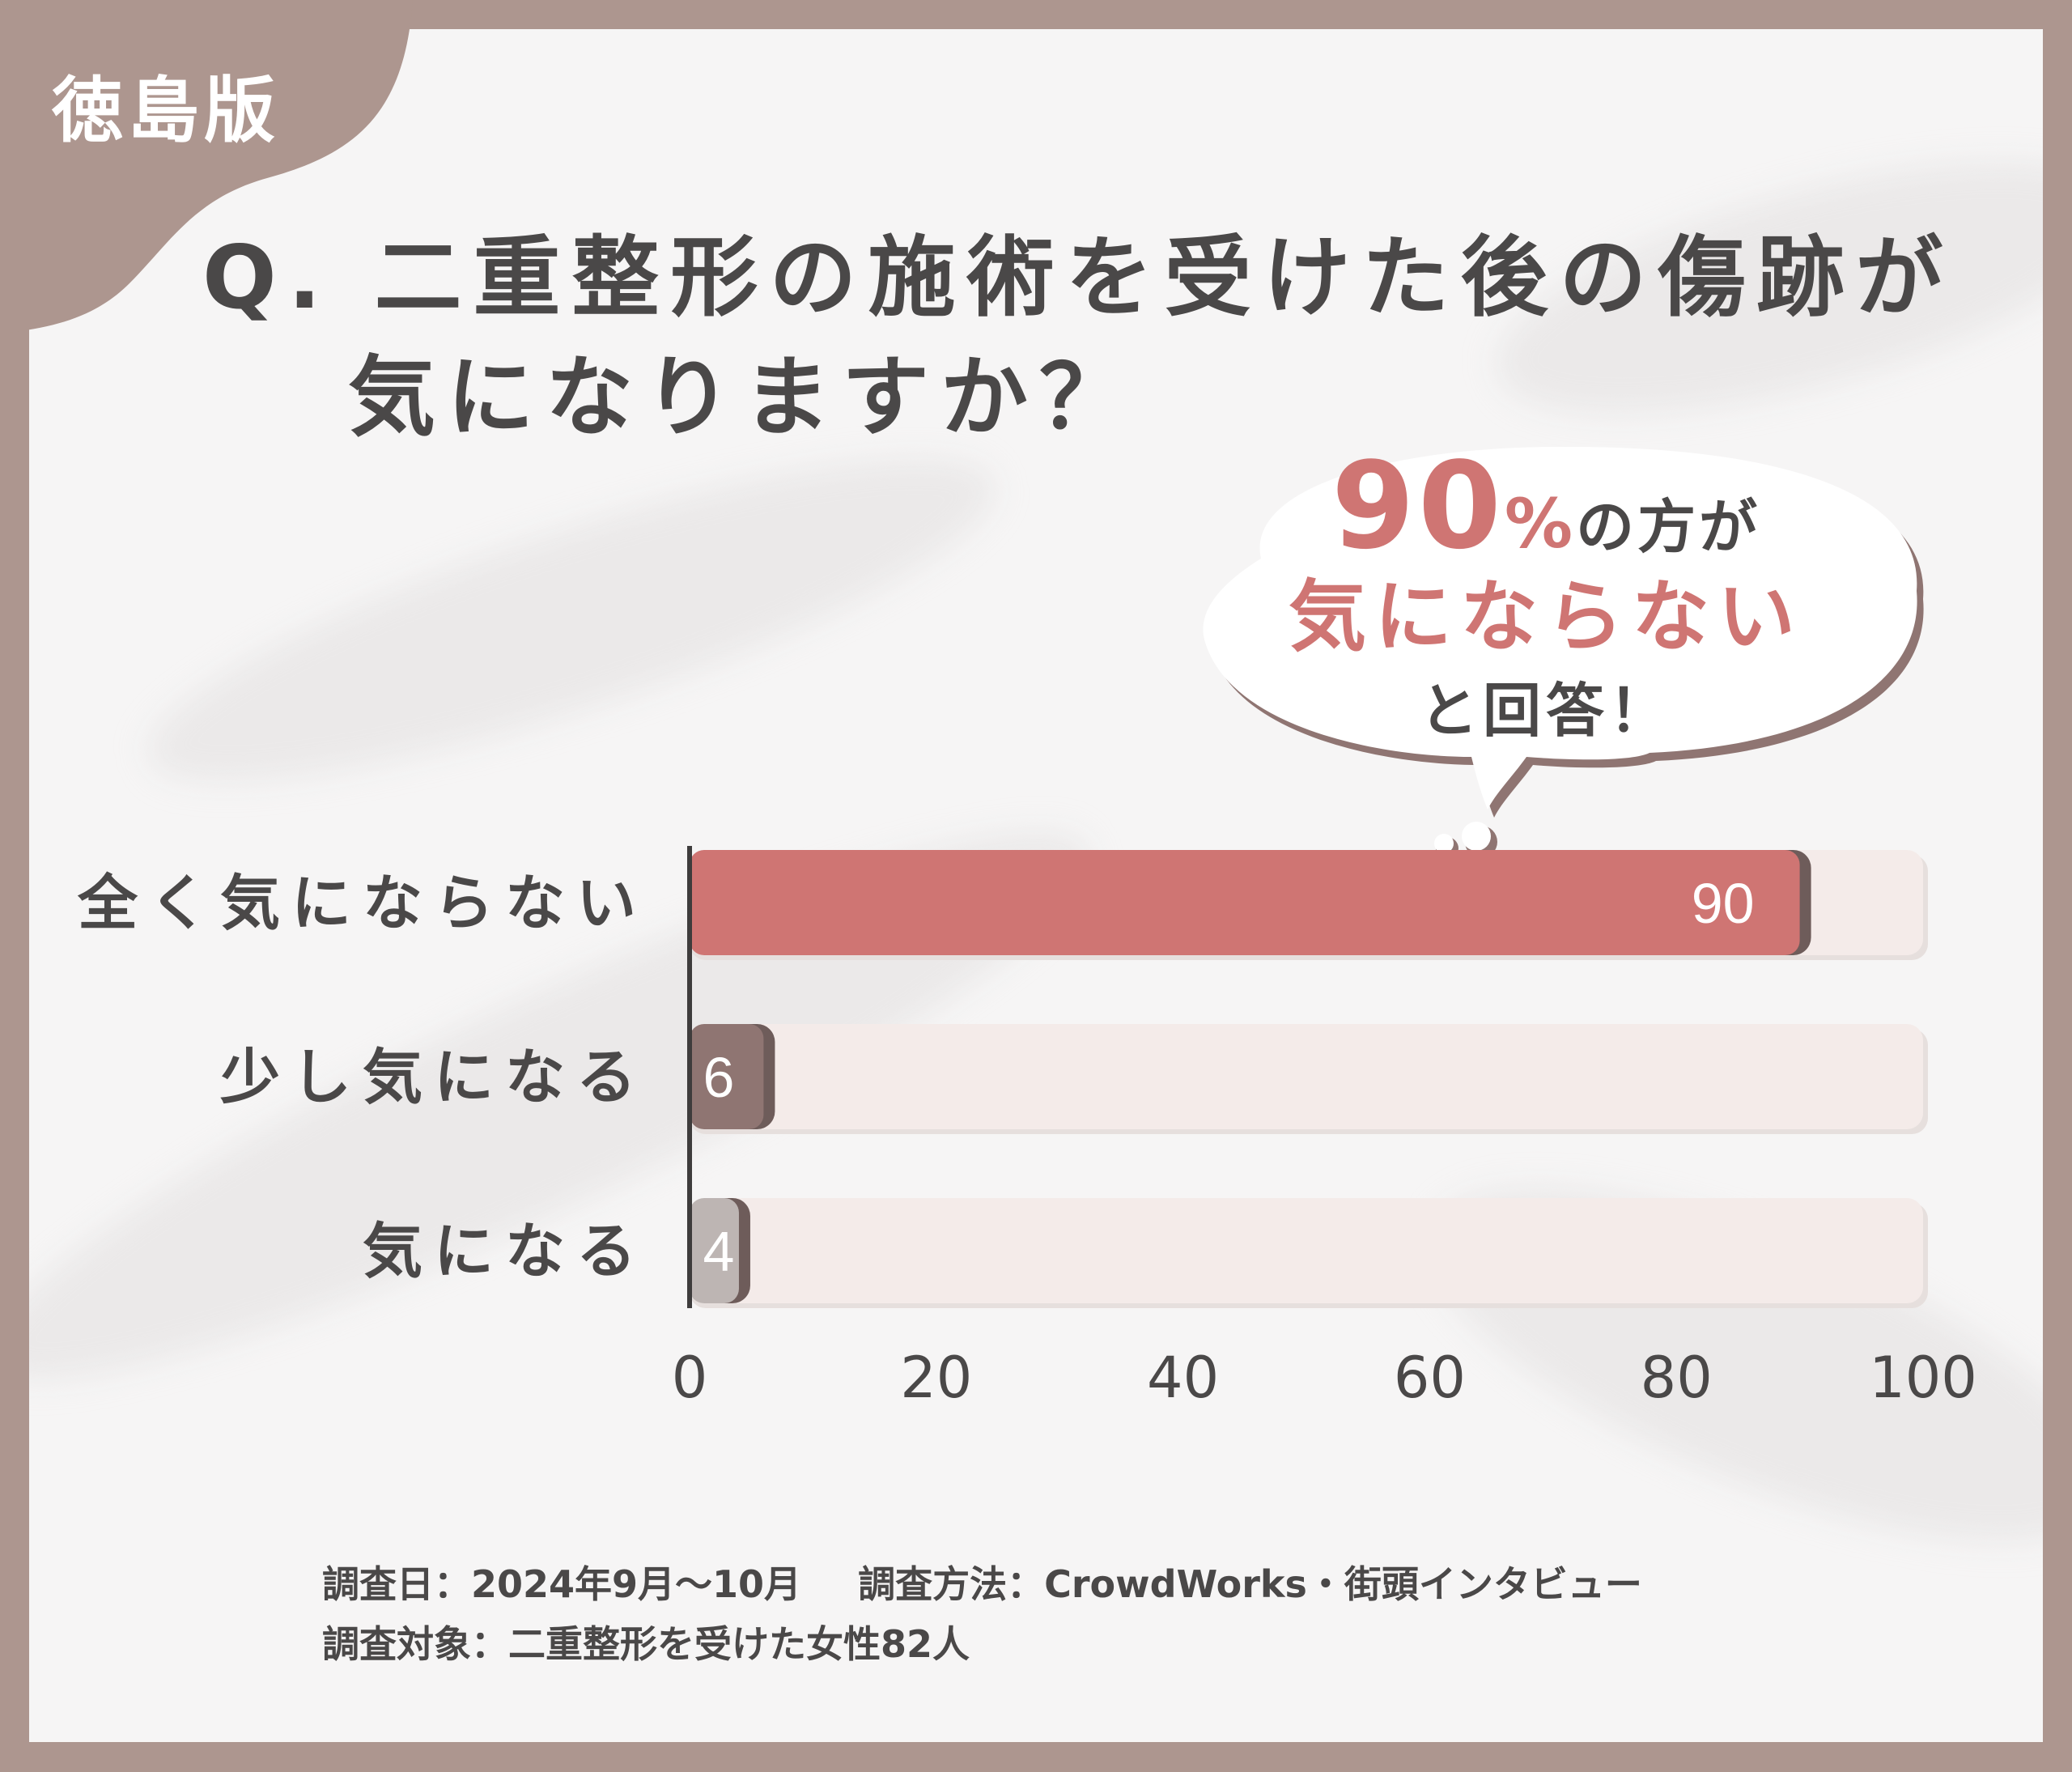 The width and height of the screenshot is (2072, 1772). What do you see at coordinates (1668, 527) in the screenshot?
I see `callout-suffix: の方が` at bounding box center [1668, 527].